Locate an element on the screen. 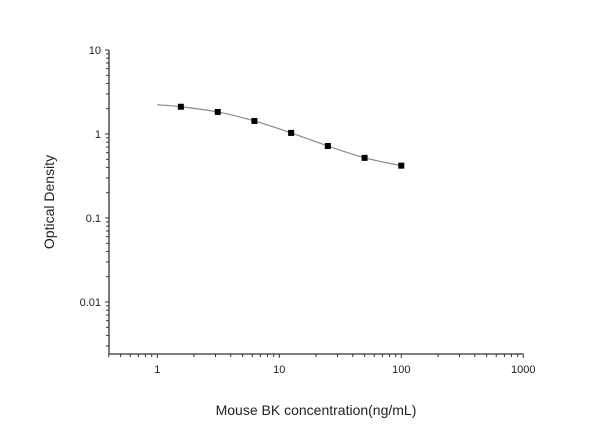 This screenshot has height=424, width=608. x-axis-title: Mouse BK concentration(ng/mL) is located at coordinates (316, 410).